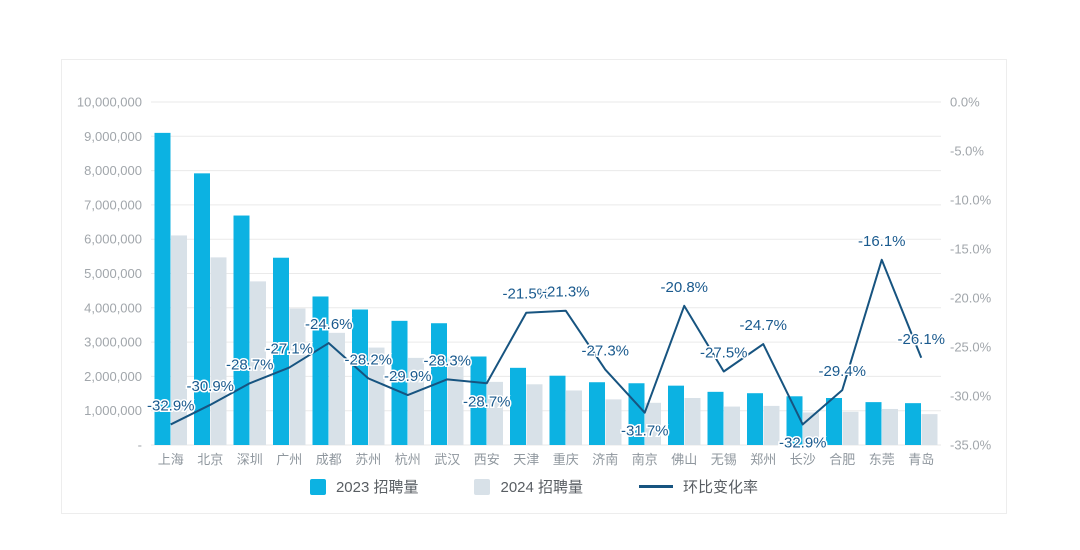  What do you see at coordinates (408, 376) in the screenshot?
I see `trend-point-label: -29.9%` at bounding box center [408, 376].